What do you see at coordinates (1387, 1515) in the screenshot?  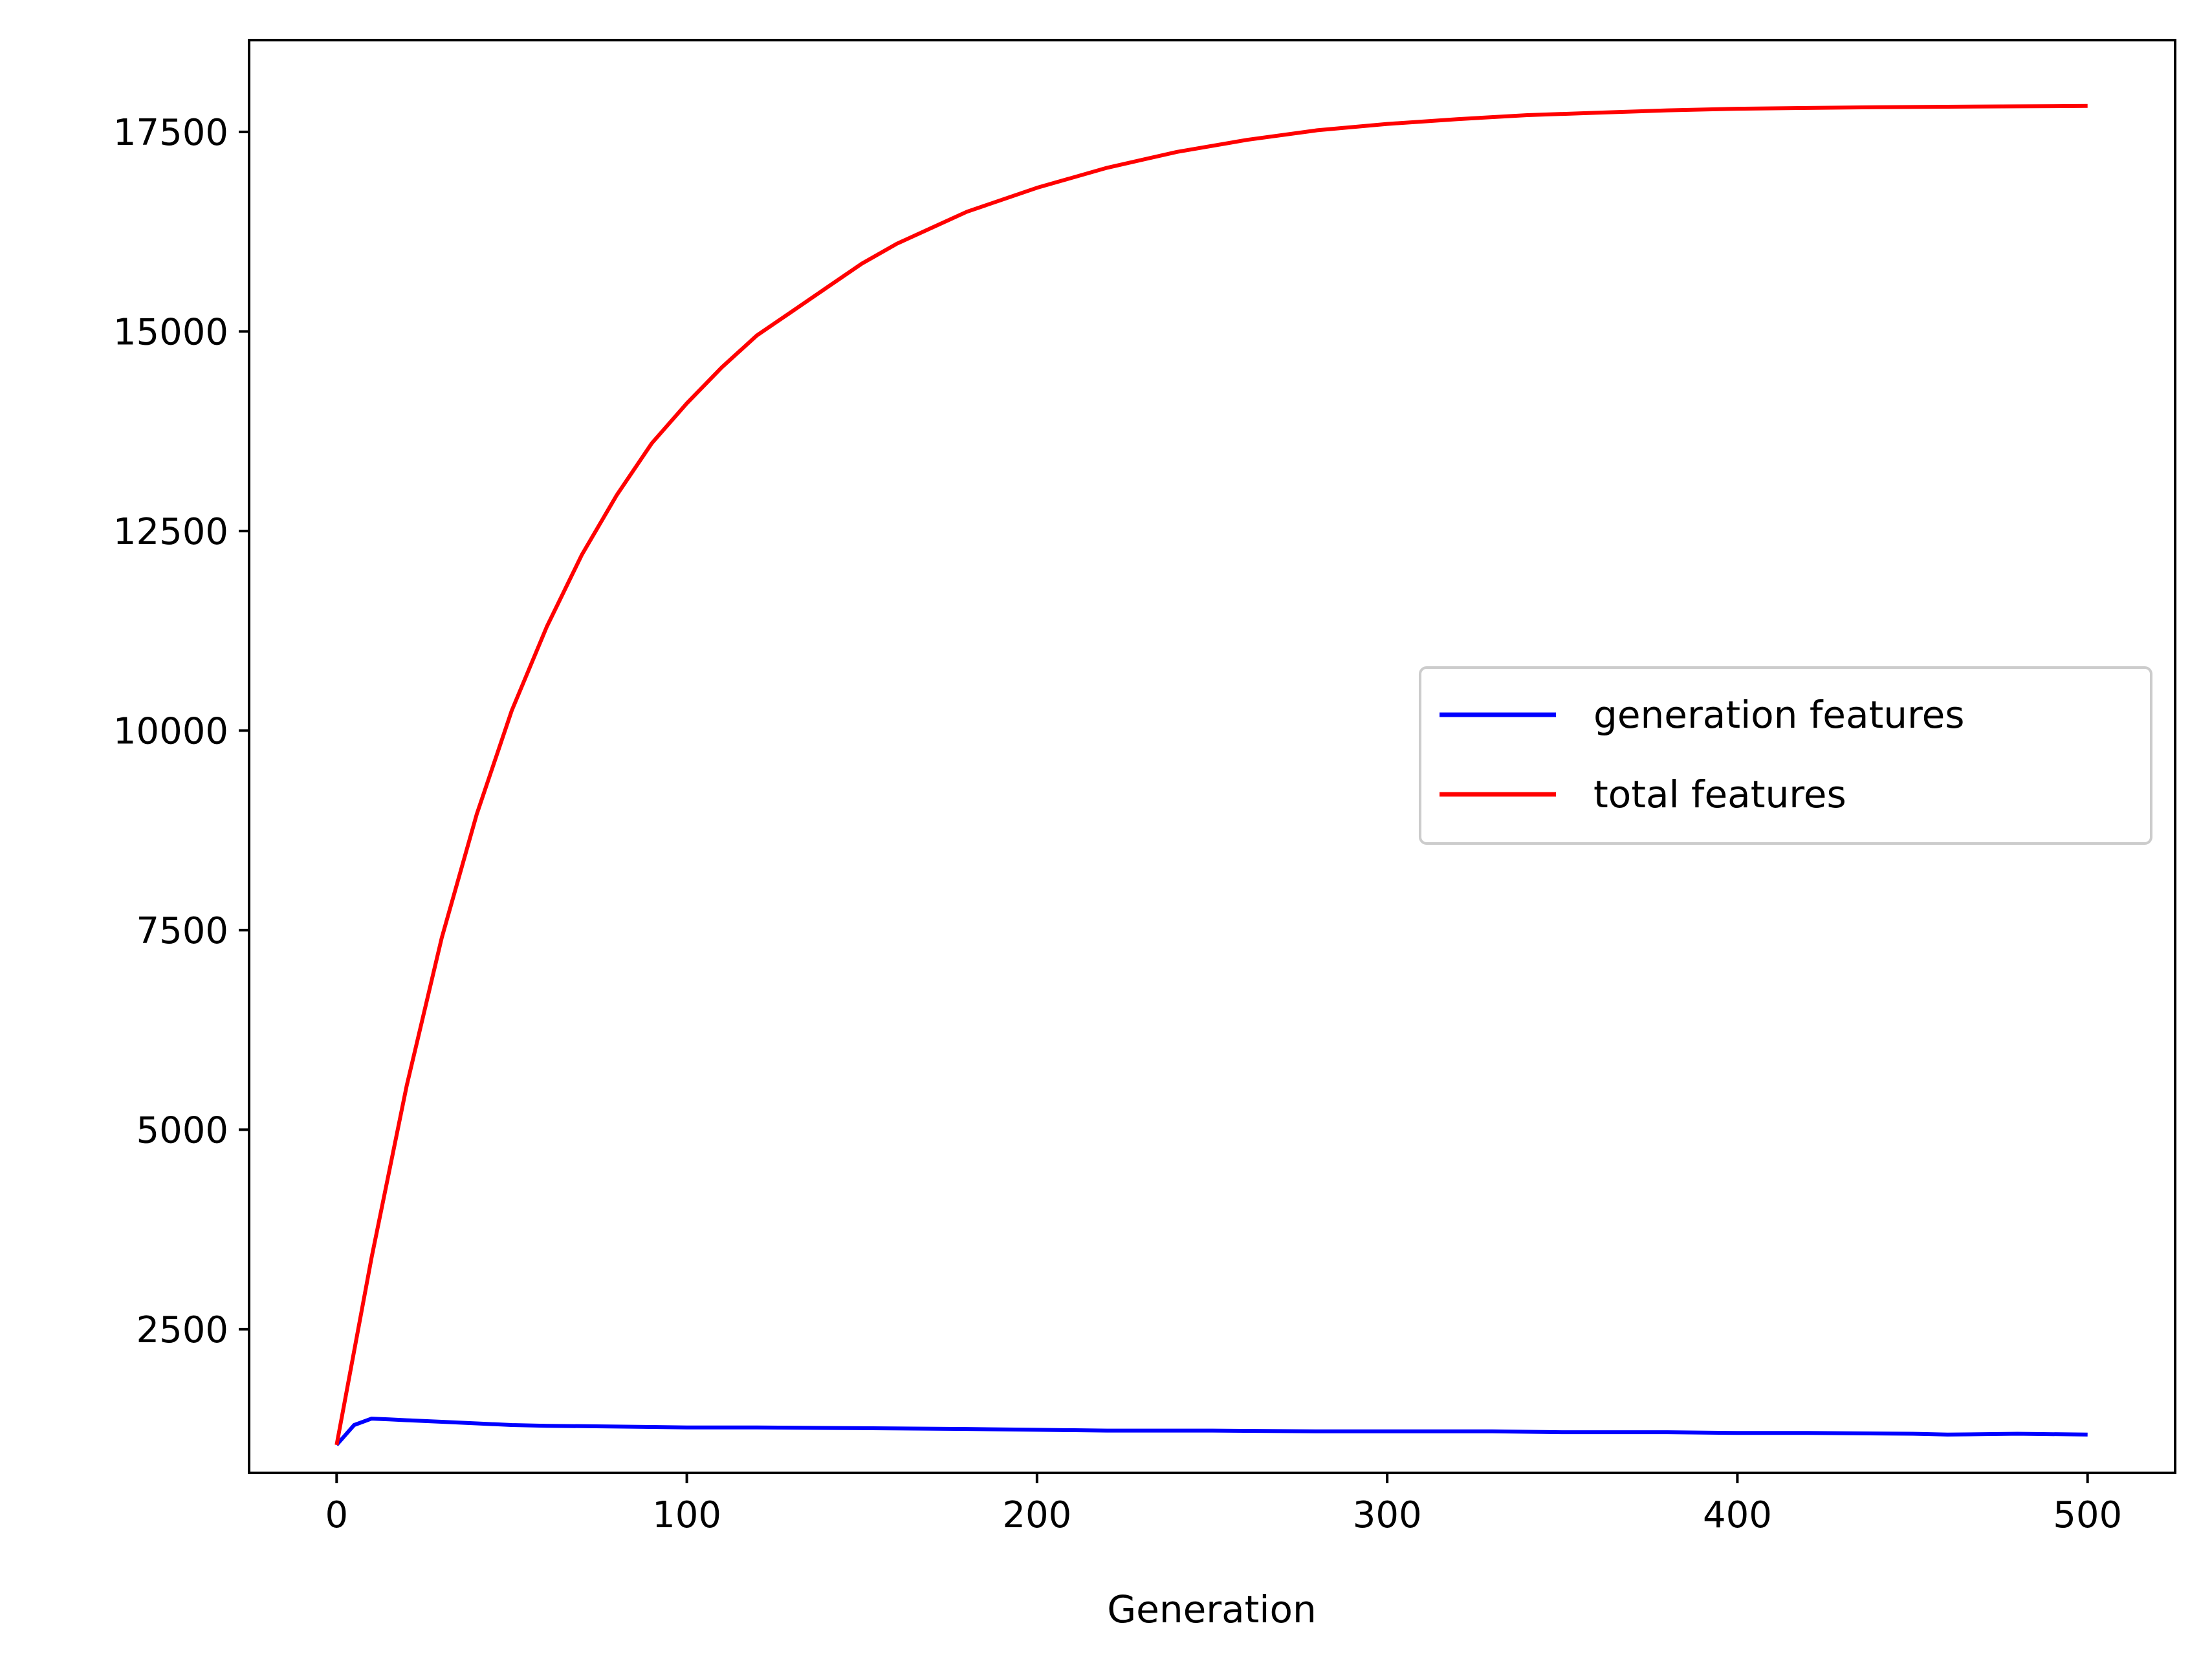 I see `x-tick-label: 300` at bounding box center [1387, 1515].